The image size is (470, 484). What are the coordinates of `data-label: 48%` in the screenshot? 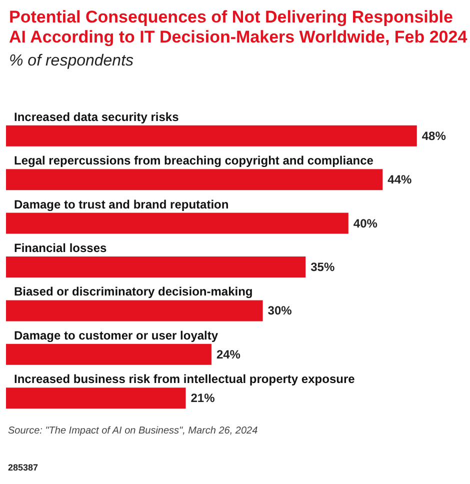 It's located at (434, 135).